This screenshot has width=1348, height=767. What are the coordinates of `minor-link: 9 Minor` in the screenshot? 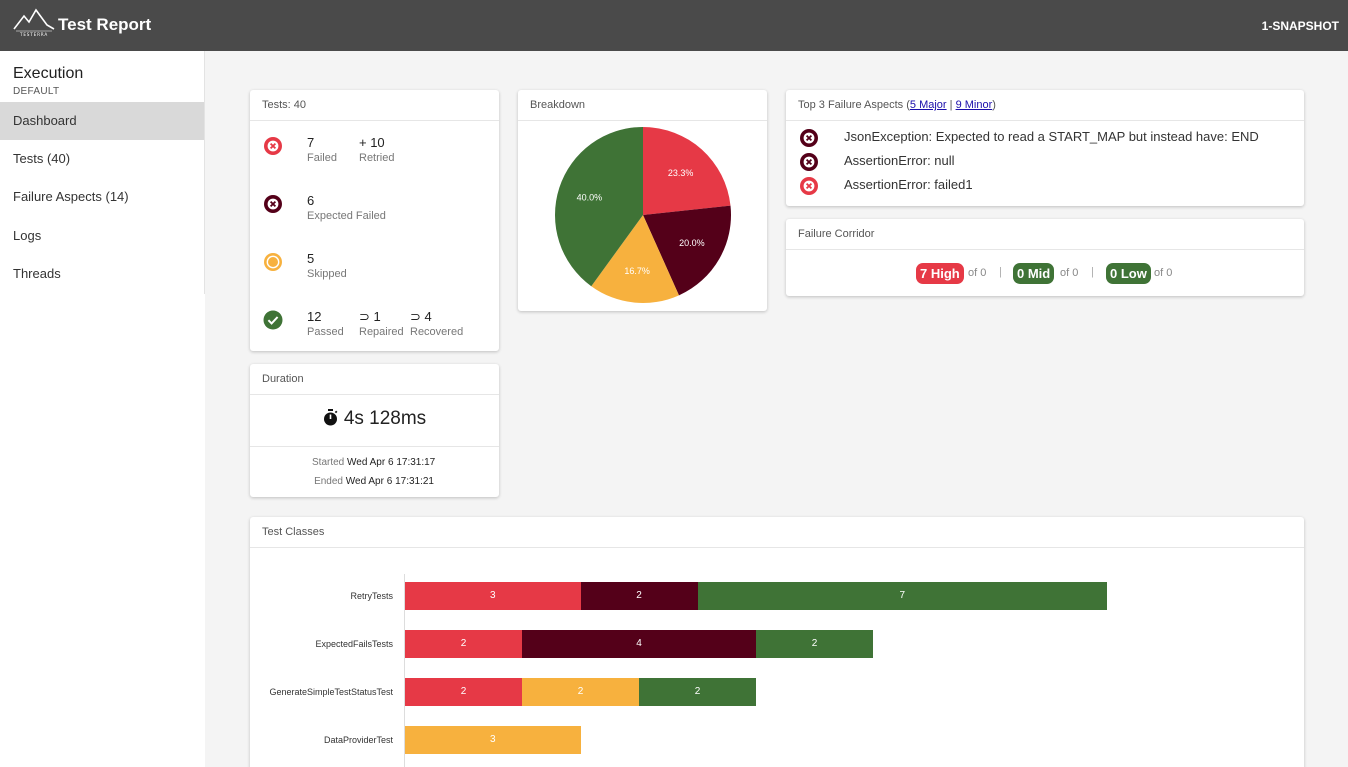 It's located at (974, 105).